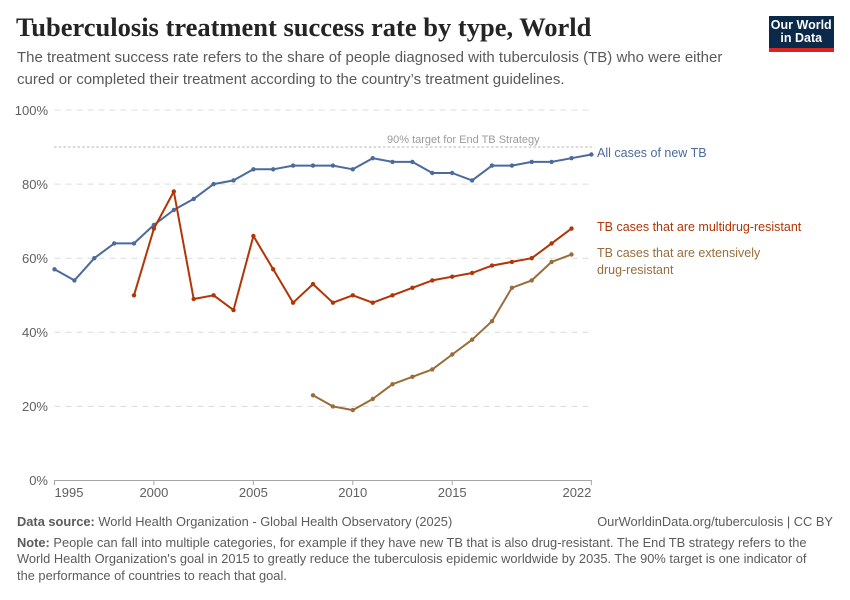 Image resolution: width=850 pixels, height=600 pixels. What do you see at coordinates (412, 376) in the screenshot?
I see `data-point-2-2013` at bounding box center [412, 376].